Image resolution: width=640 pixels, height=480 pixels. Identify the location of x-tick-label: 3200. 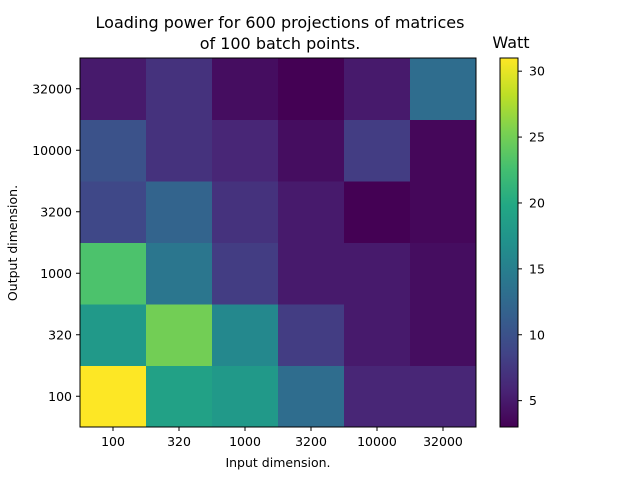
(311, 441).